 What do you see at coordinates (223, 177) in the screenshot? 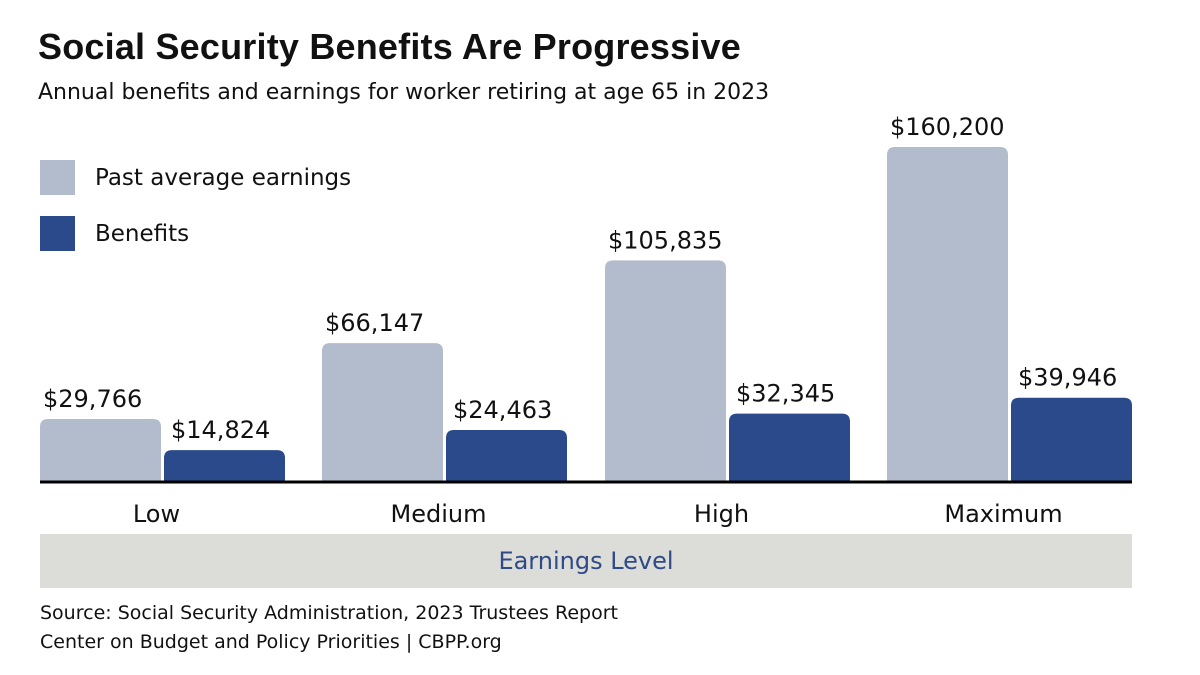
I see `legend-label-earnings: Past average earnings` at bounding box center [223, 177].